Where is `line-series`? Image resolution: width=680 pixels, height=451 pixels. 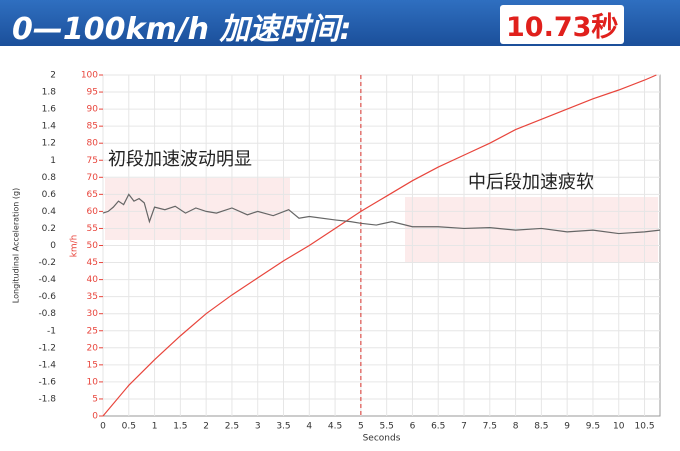 line-series is located at coordinates (381, 214).